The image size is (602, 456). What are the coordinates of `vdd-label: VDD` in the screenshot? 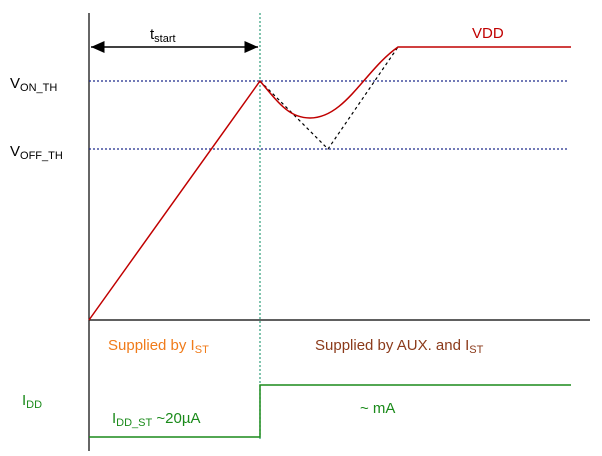 It's located at (488, 33).